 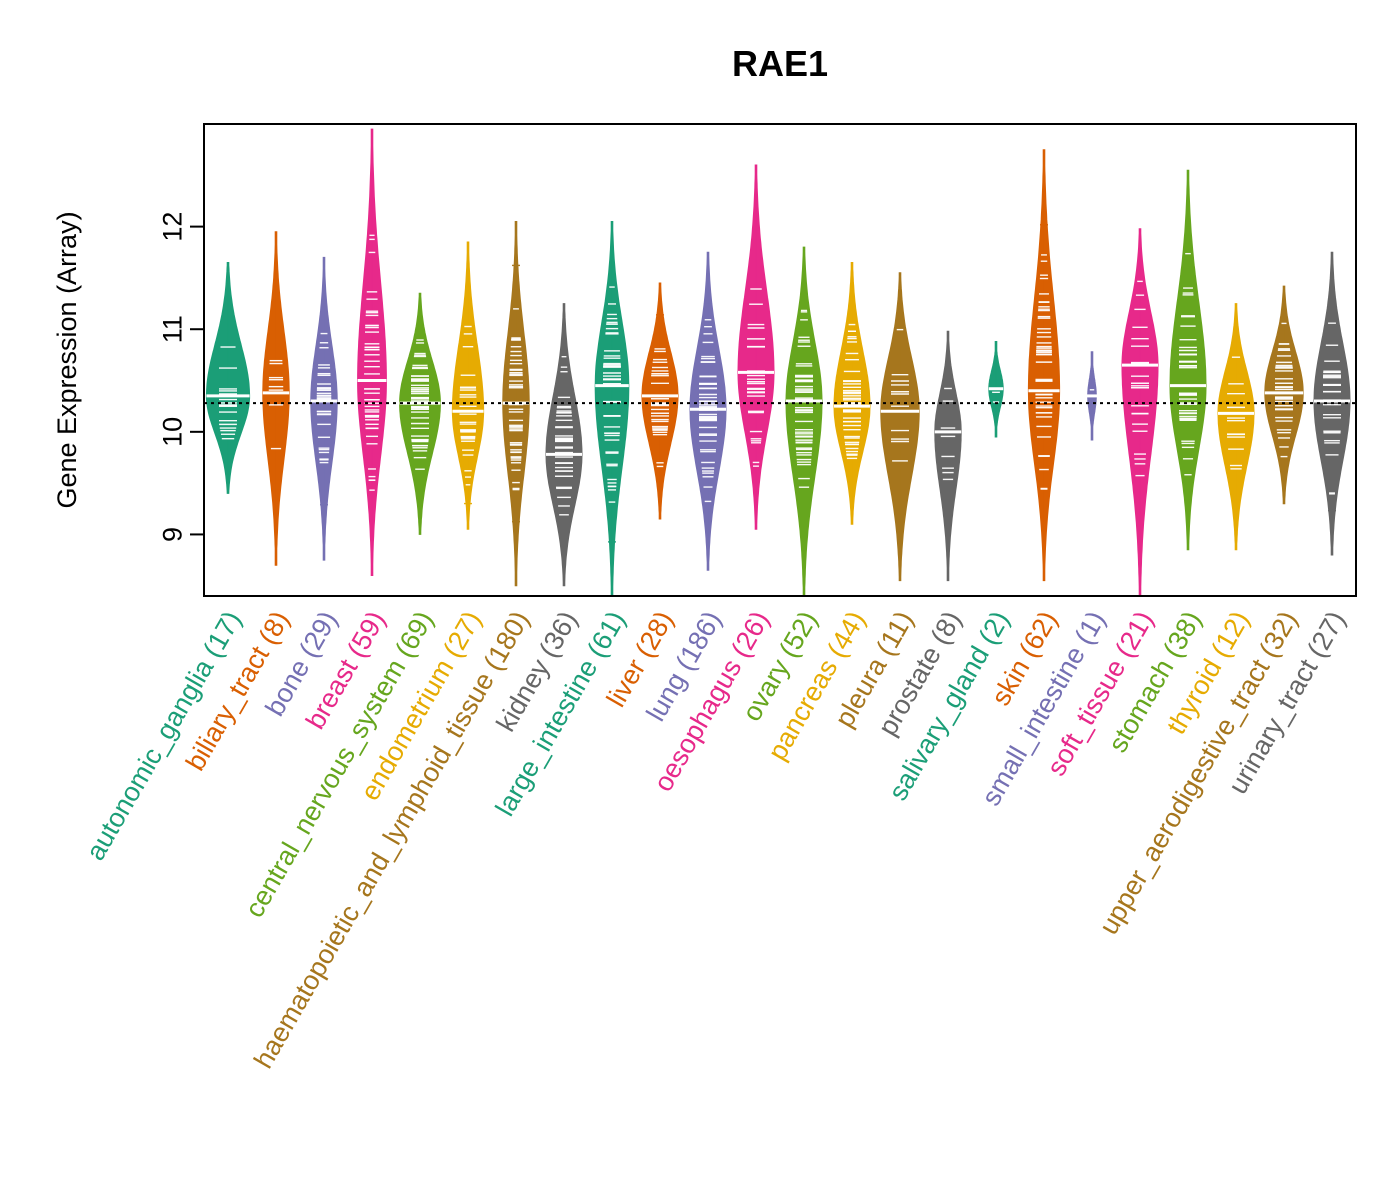 I want to click on violin-pancreas, so click(x=852, y=393).